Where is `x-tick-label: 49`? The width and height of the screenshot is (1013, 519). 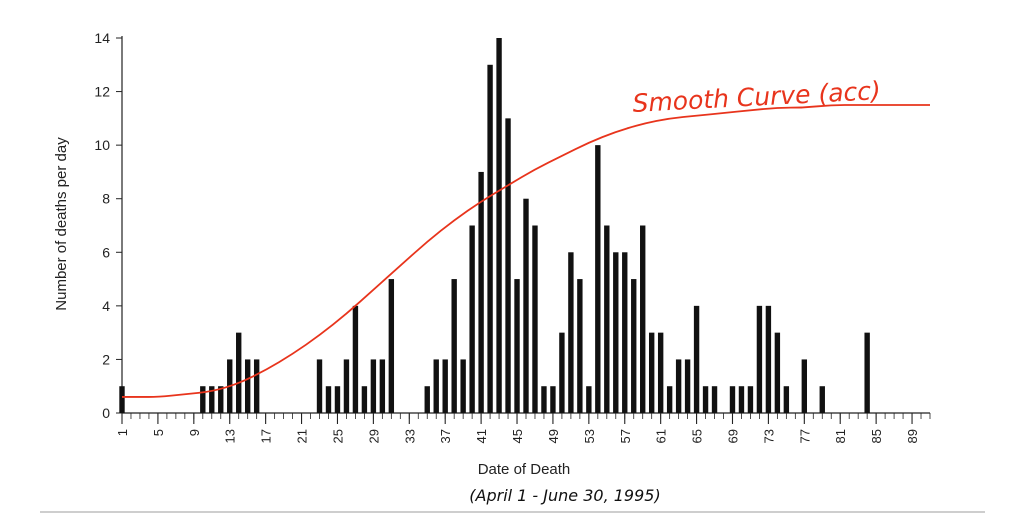
x-tick-label: 49 is located at coordinates (553, 436).